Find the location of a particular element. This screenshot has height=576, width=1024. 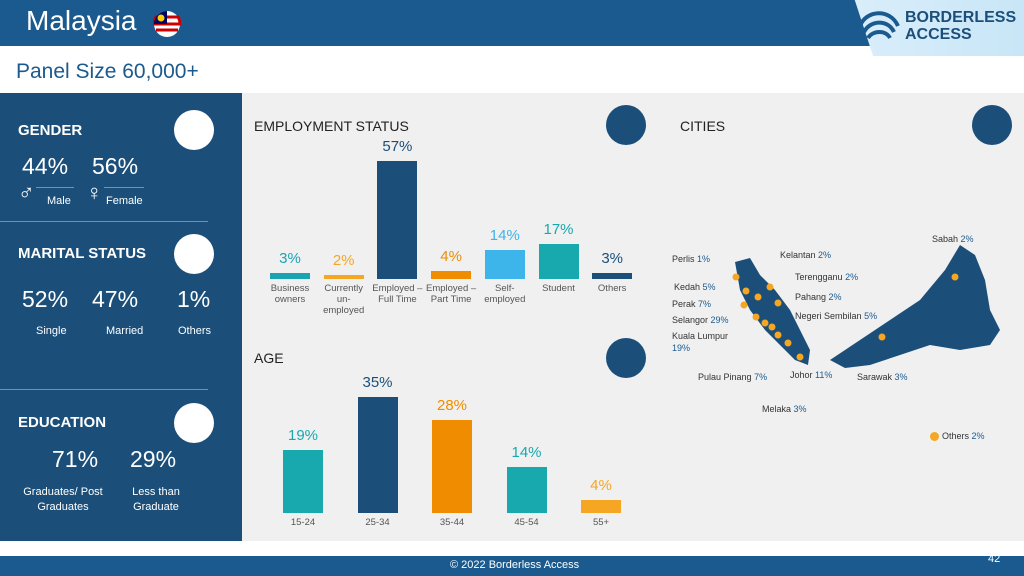

city-label: Melaka 3% is located at coordinates (784, 409).